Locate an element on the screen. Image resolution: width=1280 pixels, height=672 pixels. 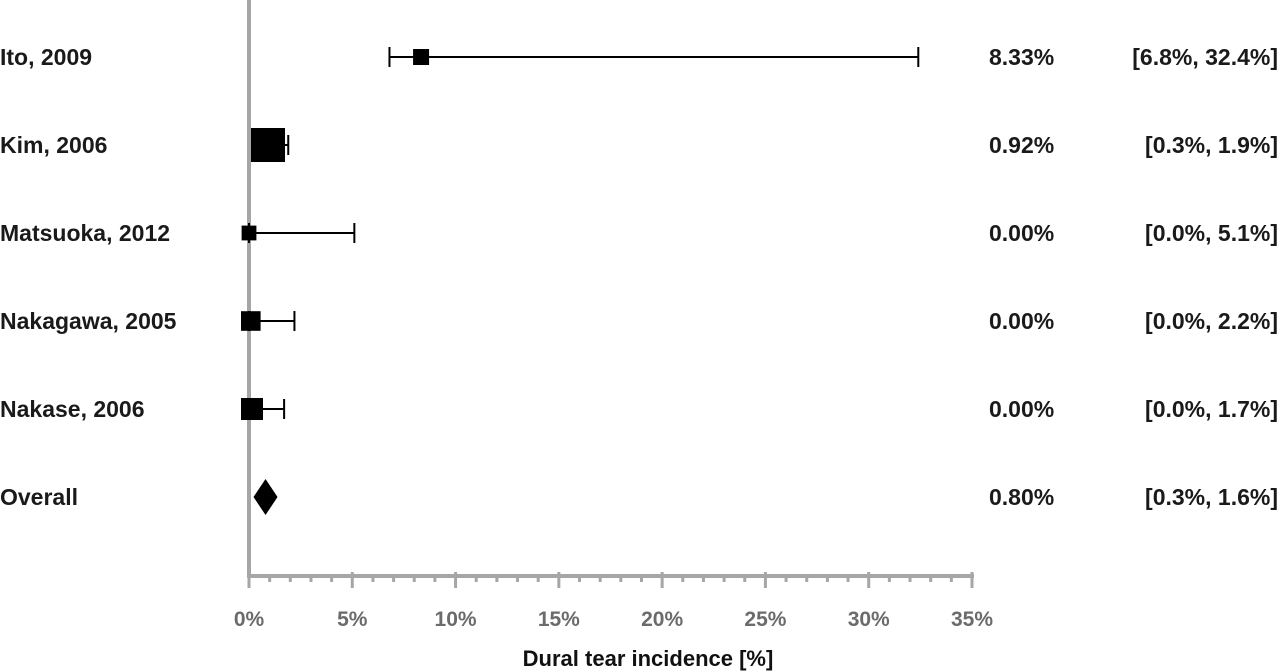
study-label: Nakagawa, 2005 is located at coordinates (88, 321).